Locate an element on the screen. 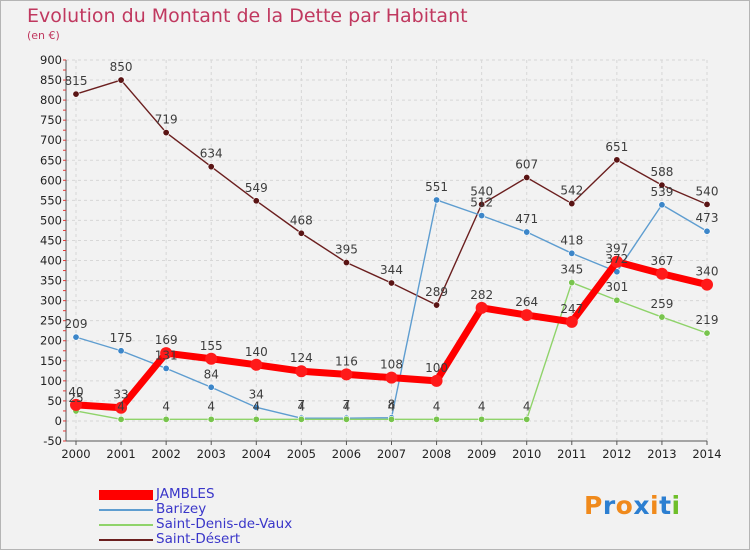  logo-letter: t is located at coordinates (665, 505).